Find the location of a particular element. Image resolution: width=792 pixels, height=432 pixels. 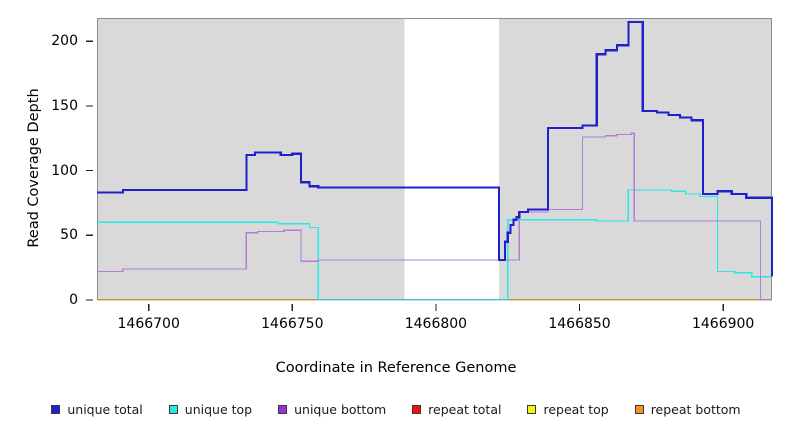

y-tick-label: 50 is located at coordinates (69, 235).